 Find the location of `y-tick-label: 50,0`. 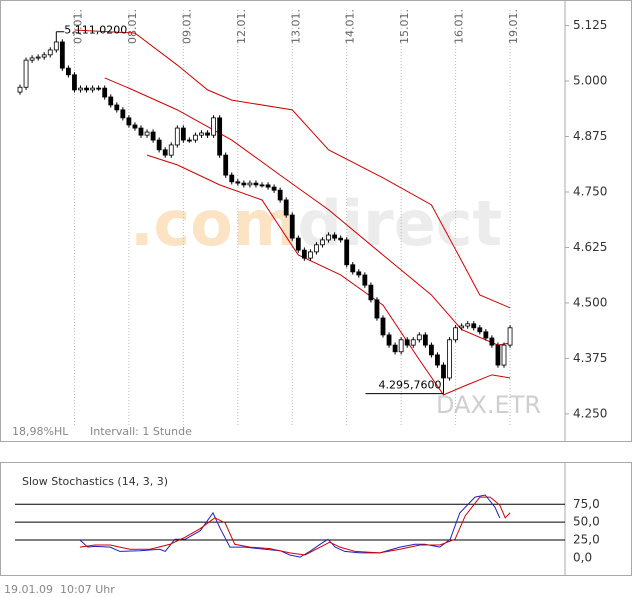

y-tick-label: 50,0 is located at coordinates (586, 522).